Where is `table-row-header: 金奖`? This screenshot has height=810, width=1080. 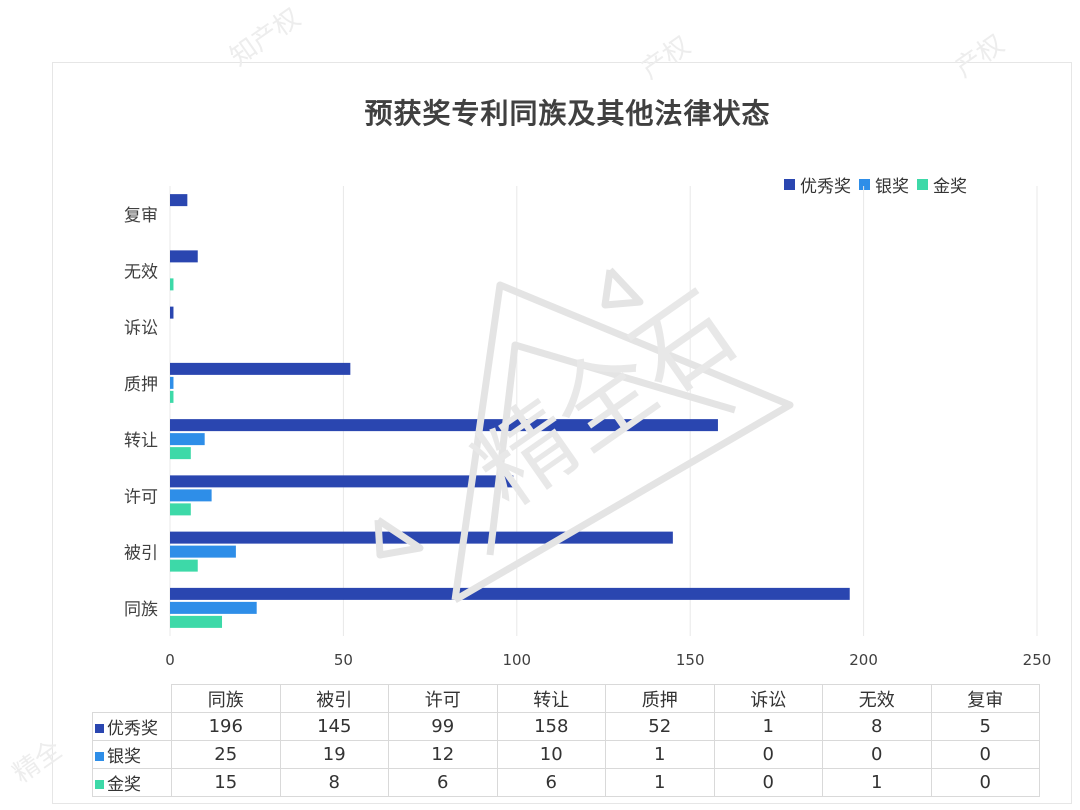
table-row-header: 金奖 is located at coordinates (132, 782).